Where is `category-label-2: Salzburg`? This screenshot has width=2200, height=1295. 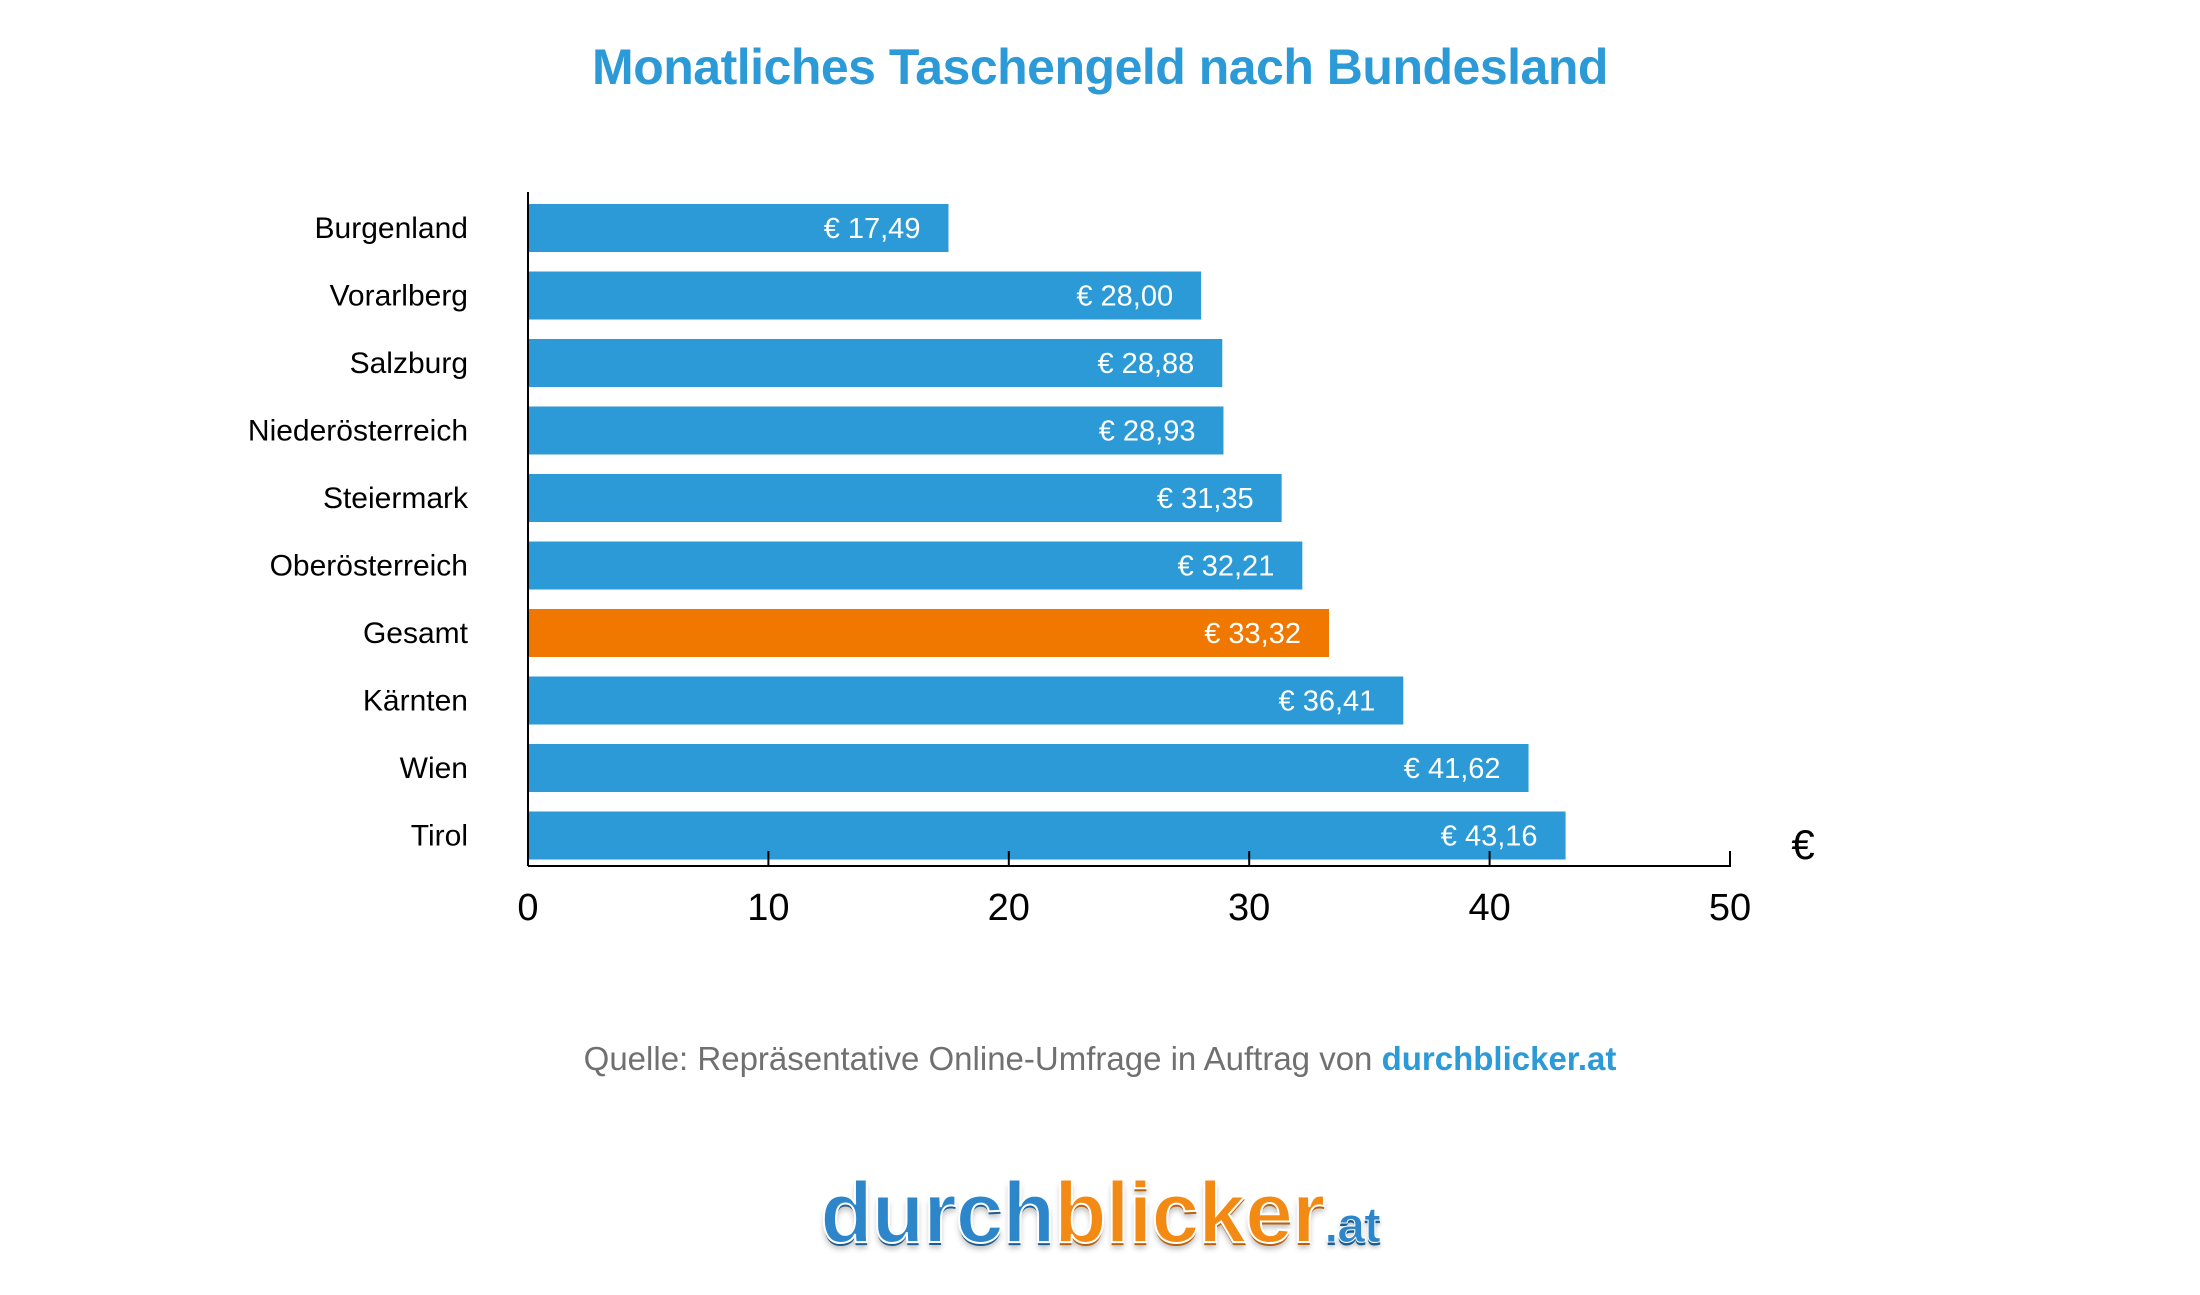 category-label-2: Salzburg is located at coordinates (409, 363).